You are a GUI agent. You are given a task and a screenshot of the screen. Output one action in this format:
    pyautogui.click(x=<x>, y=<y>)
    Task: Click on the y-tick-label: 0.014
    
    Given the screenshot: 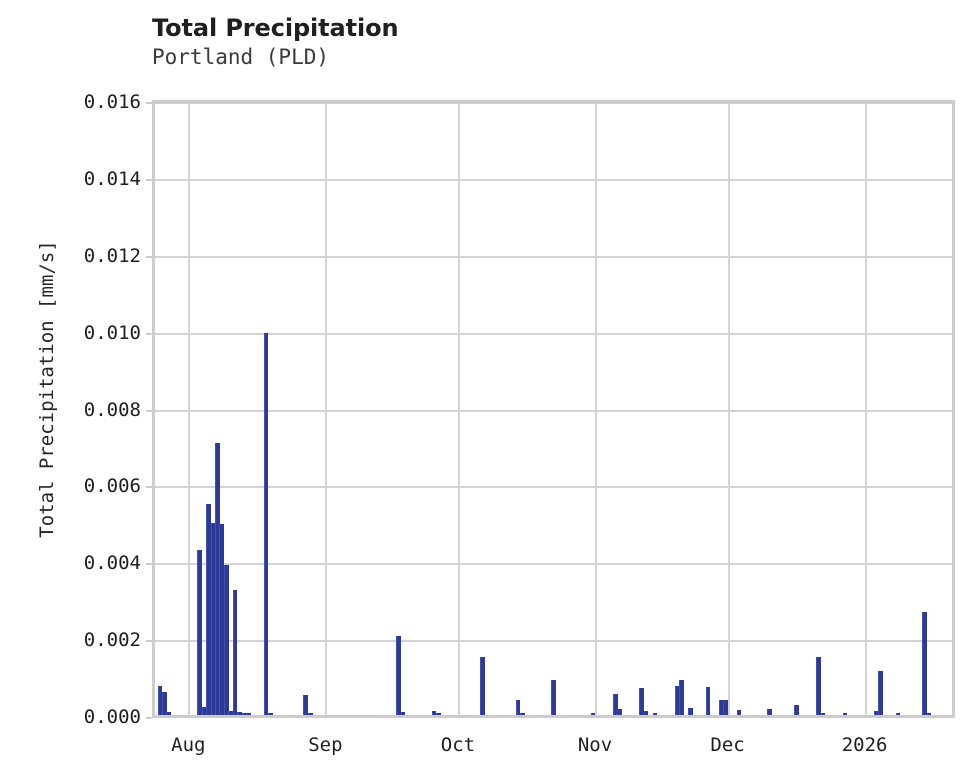 What is the action you would take?
    pyautogui.click(x=112, y=178)
    